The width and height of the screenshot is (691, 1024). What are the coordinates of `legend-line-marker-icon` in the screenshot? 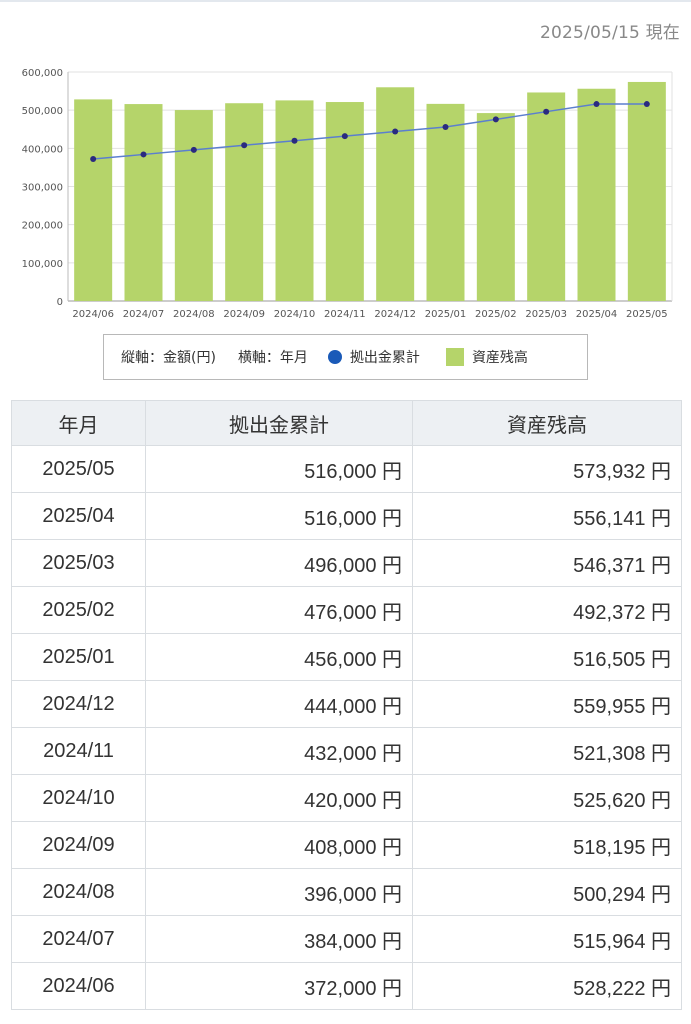 It's located at (334, 357).